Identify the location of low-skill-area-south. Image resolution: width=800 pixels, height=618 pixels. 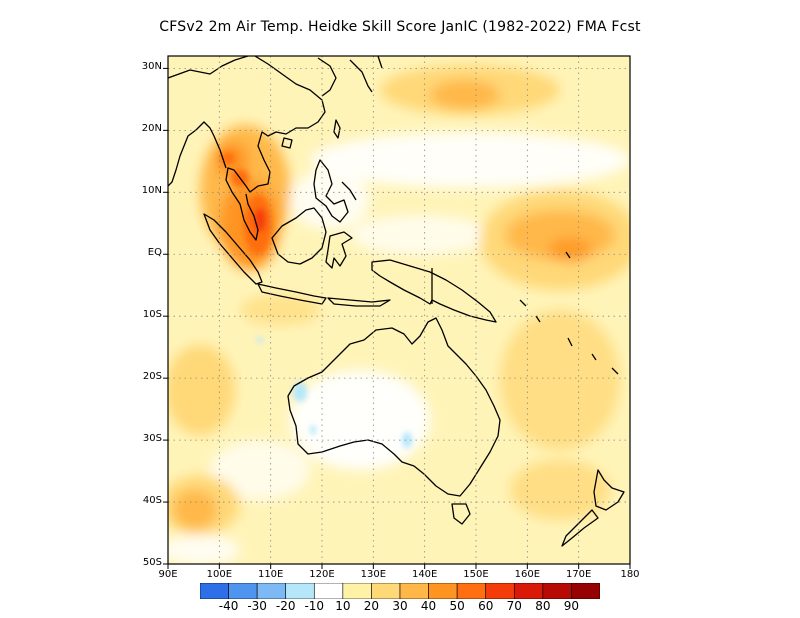
(260, 470).